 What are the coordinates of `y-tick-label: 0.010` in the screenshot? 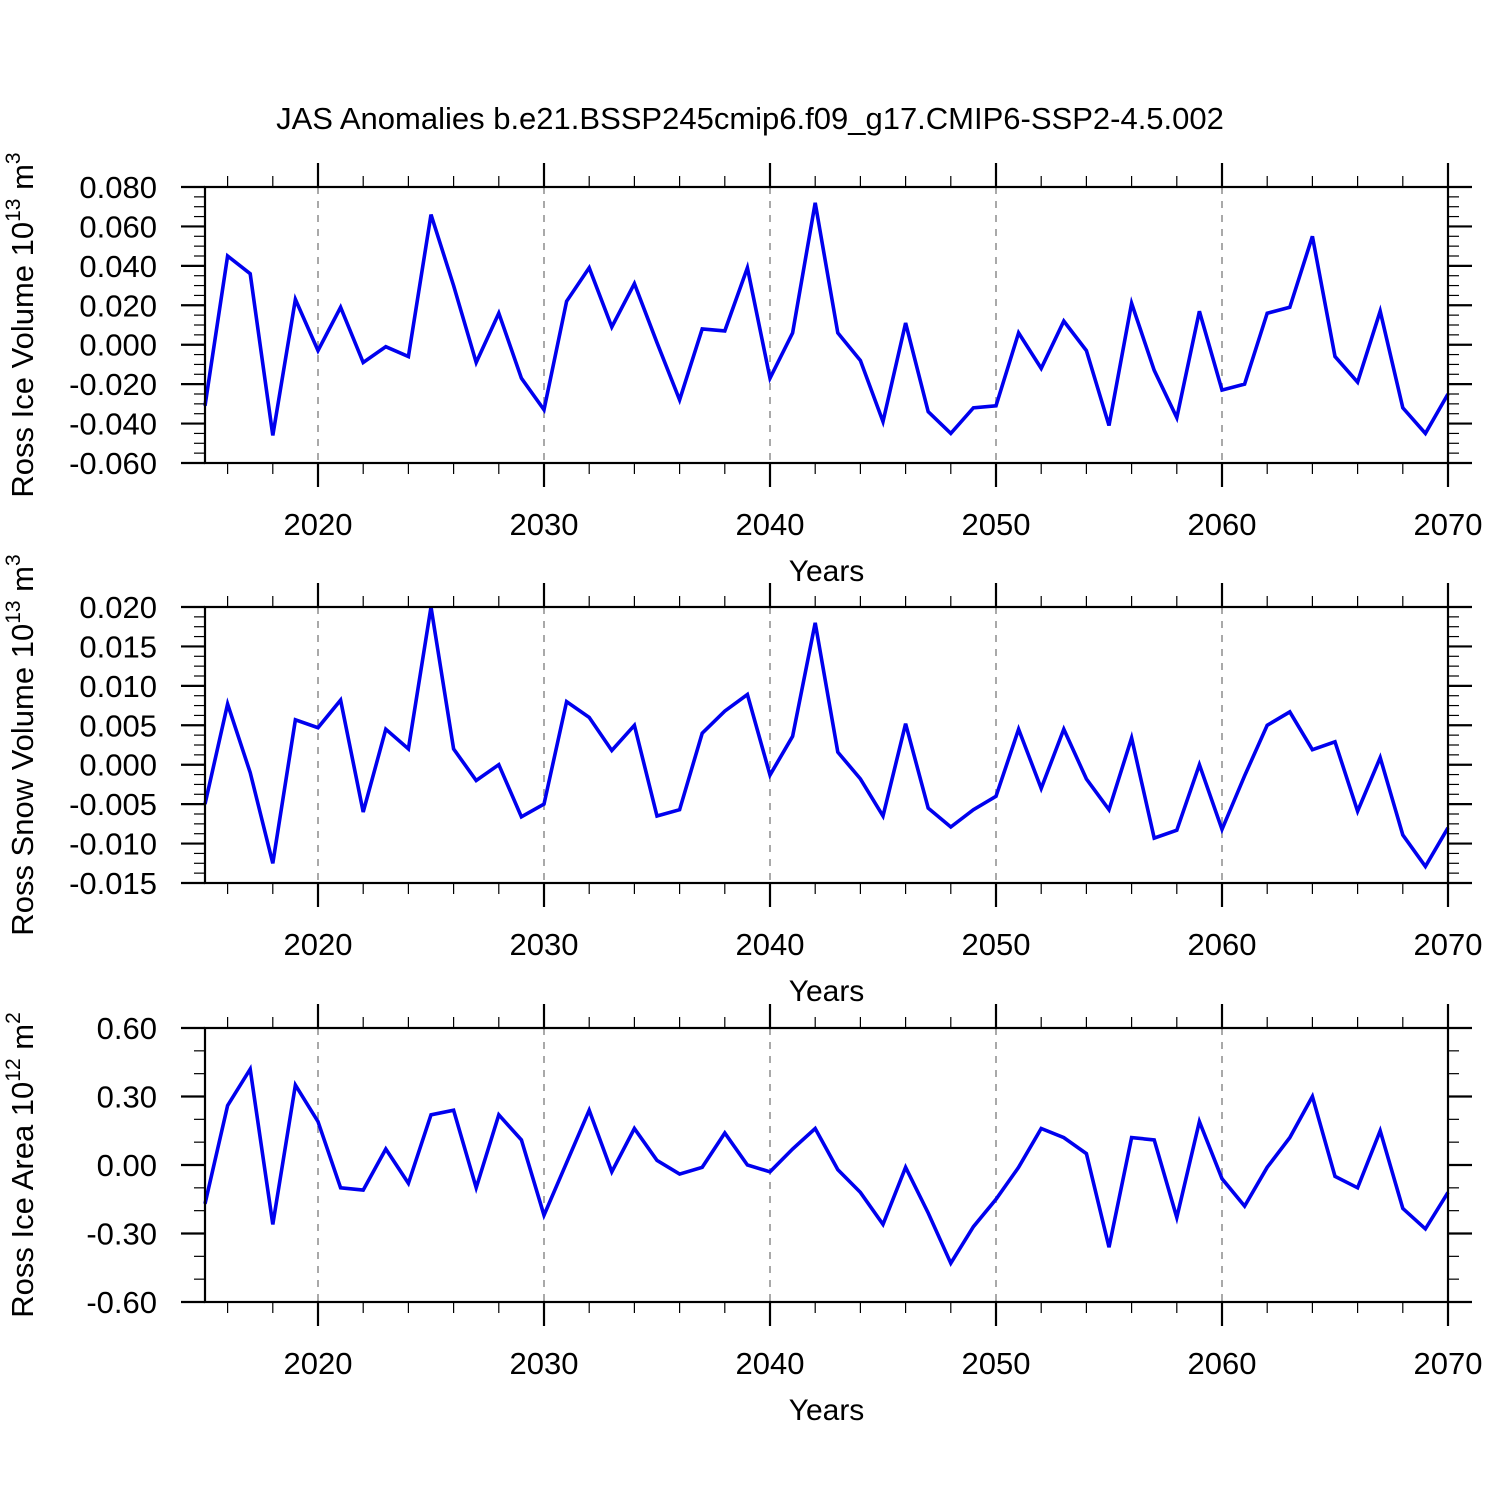 It's located at (118, 686).